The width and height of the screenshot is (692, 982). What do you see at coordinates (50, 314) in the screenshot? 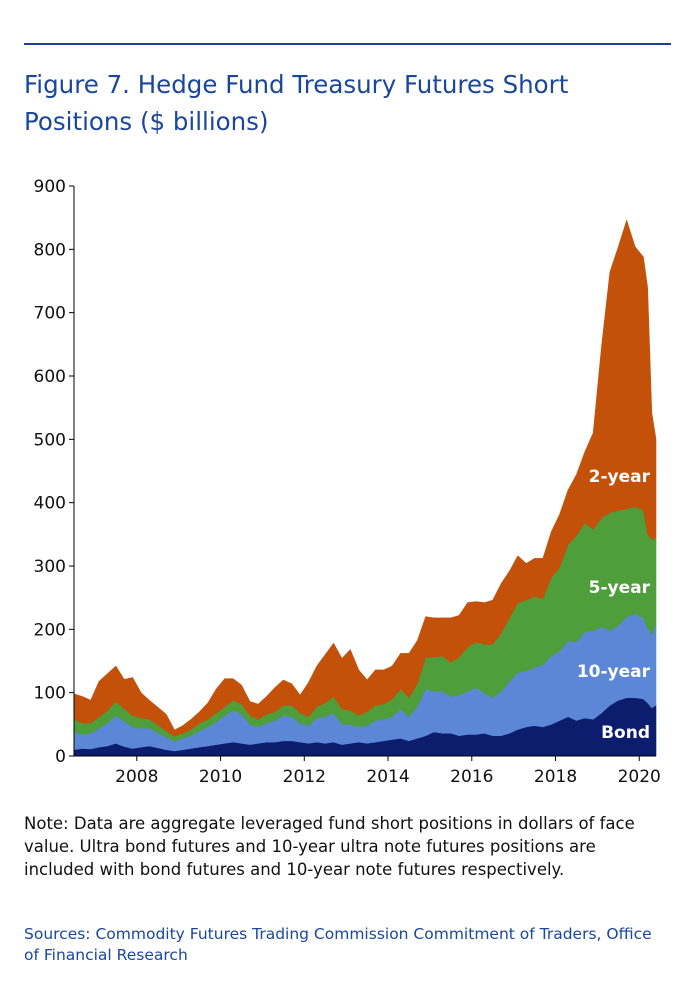
I see `y-tick-label: 700` at bounding box center [50, 314].